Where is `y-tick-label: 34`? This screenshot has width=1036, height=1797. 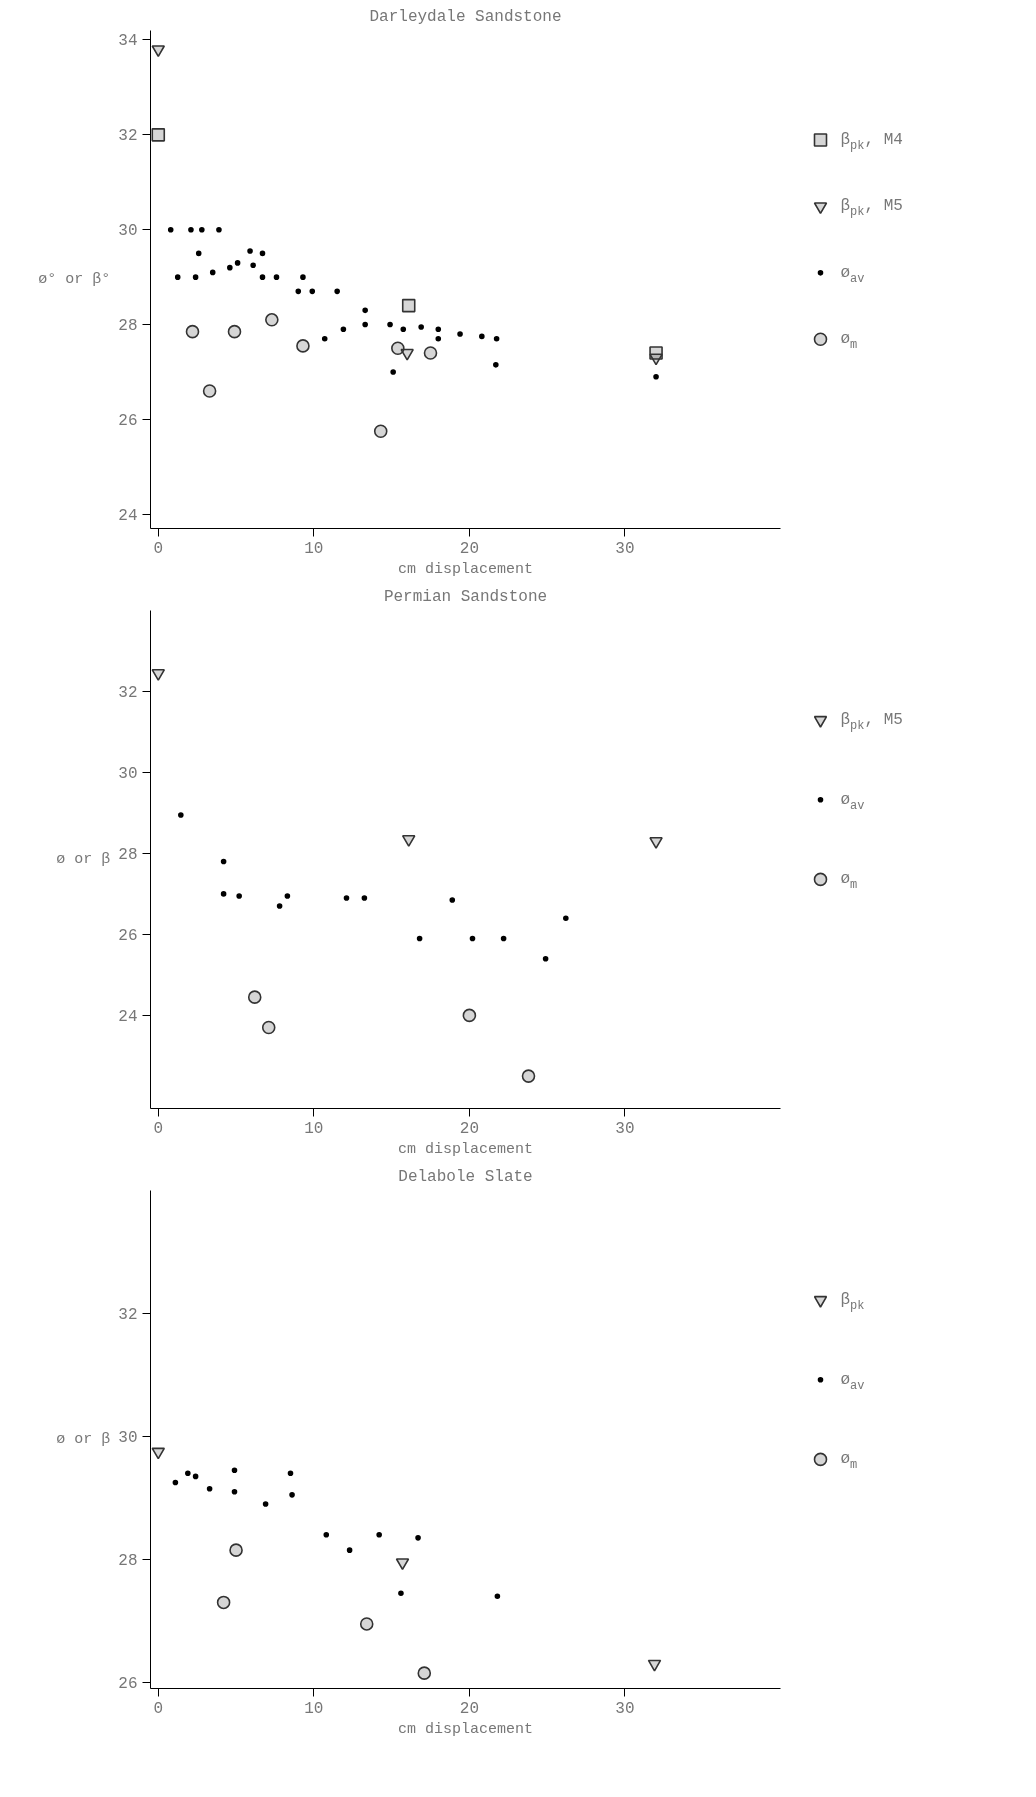 y-tick-label: 34 is located at coordinates (128, 41).